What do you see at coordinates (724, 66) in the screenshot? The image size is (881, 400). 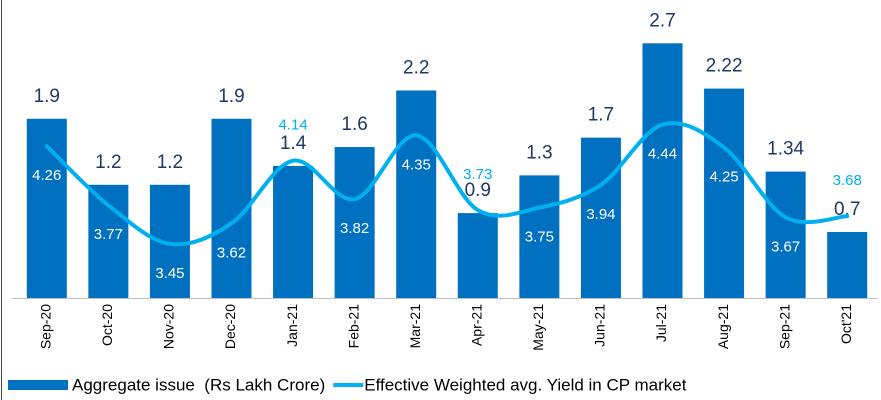 I see `bar-value-label: 2.22` at bounding box center [724, 66].